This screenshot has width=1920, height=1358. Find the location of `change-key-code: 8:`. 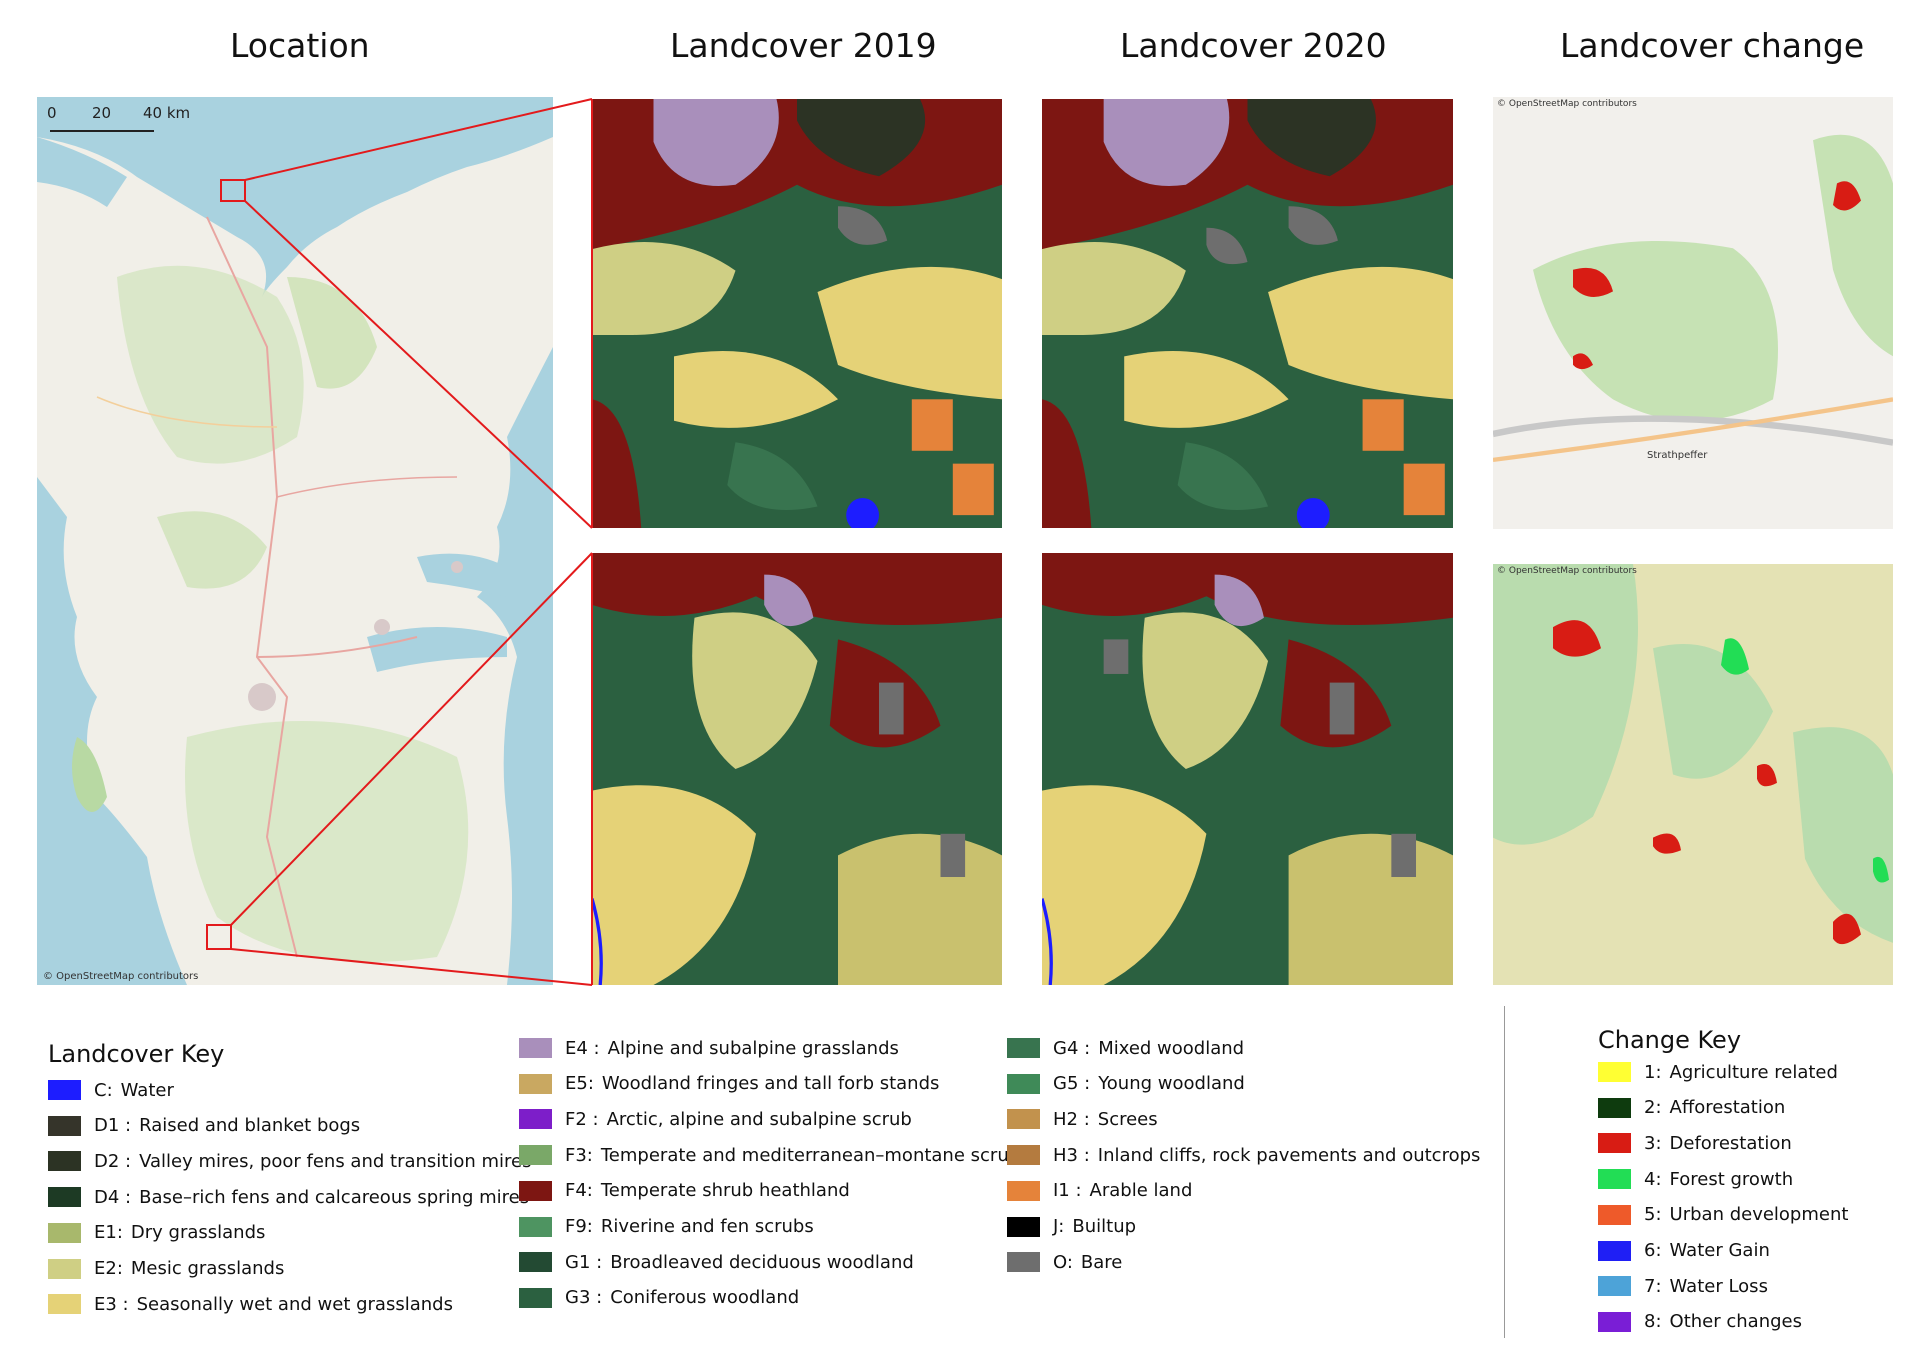

change-key-code: 8: is located at coordinates (1653, 1322).